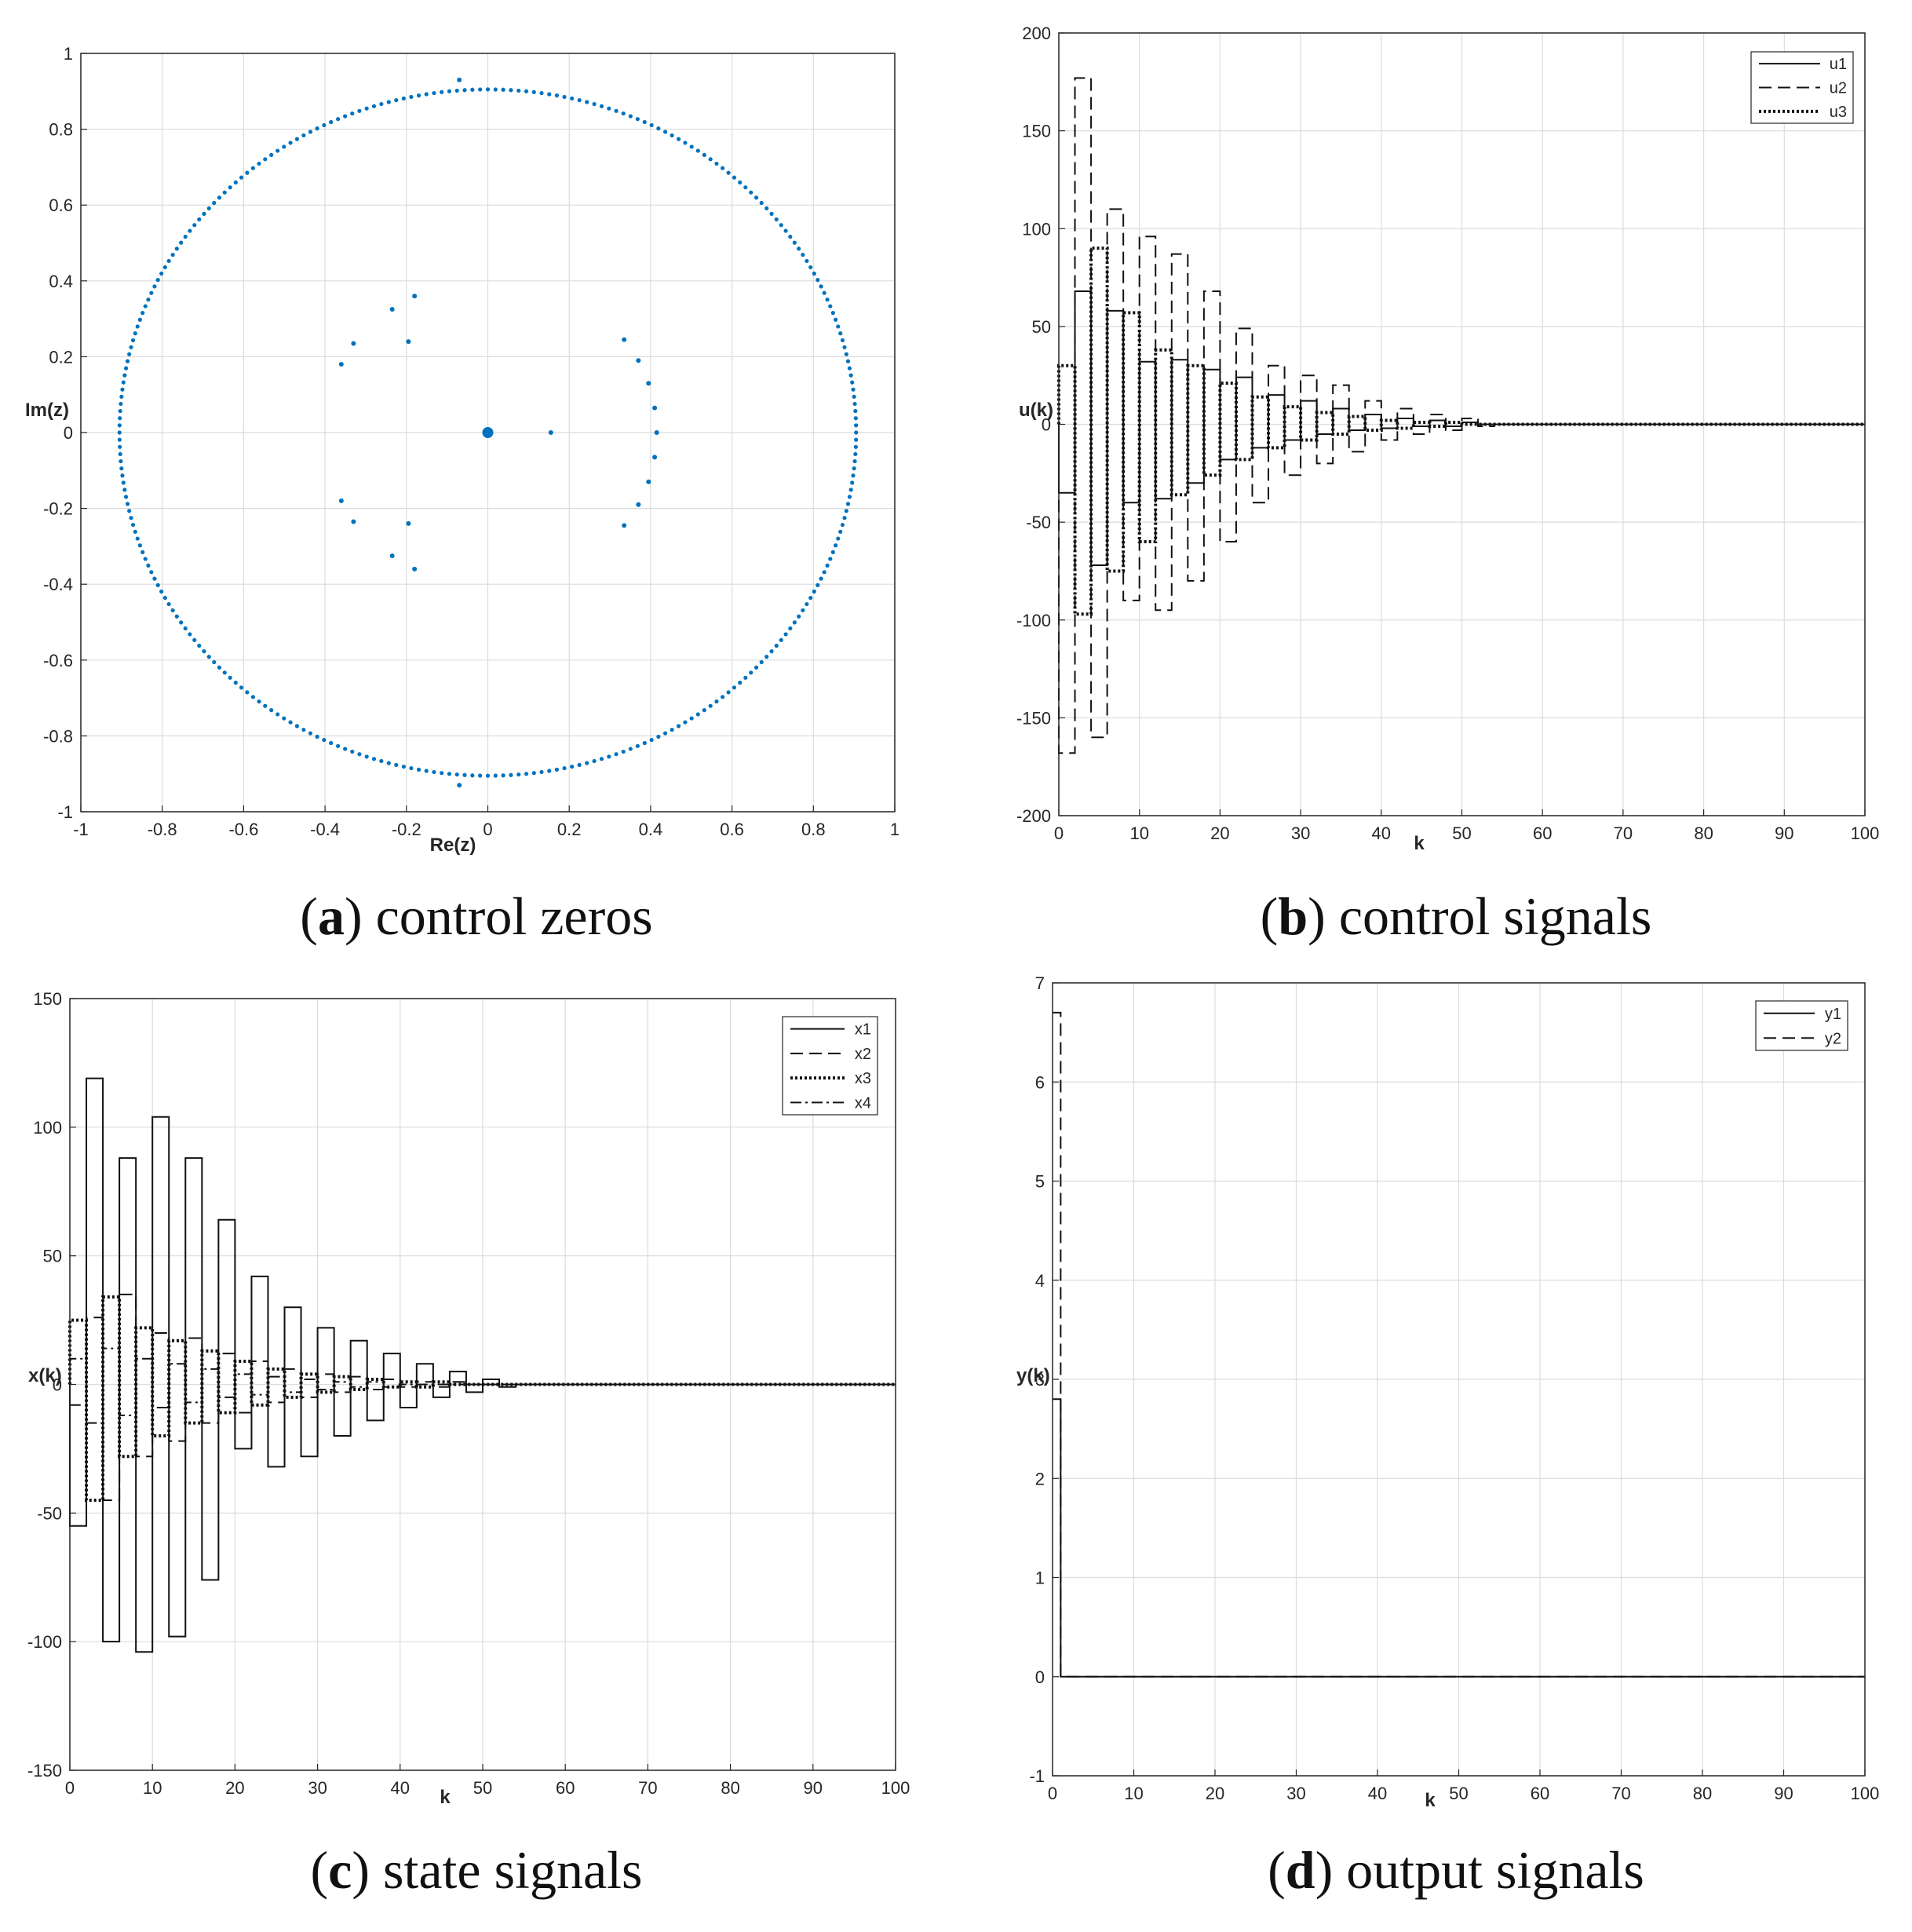 Image resolution: width=1912 pixels, height=1932 pixels. Describe the element at coordinates (1036, 33) in the screenshot. I see `y-tick-label: 200` at that location.